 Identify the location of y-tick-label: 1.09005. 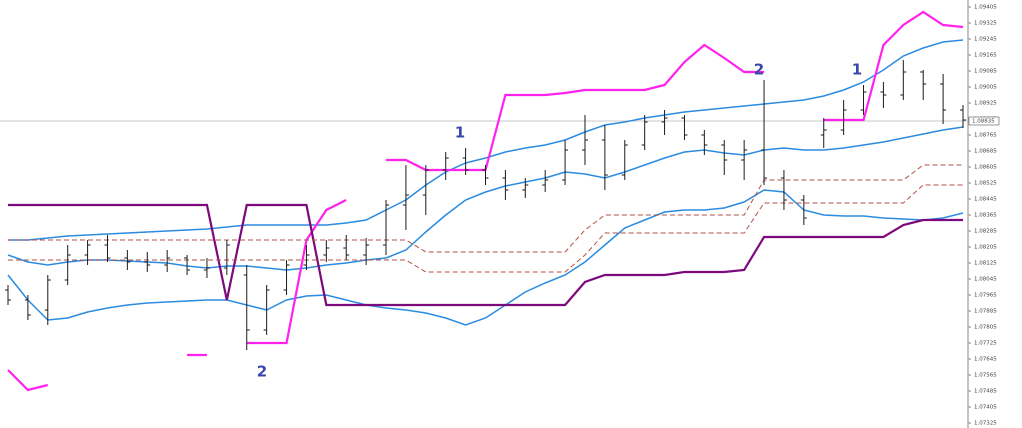
(985, 88).